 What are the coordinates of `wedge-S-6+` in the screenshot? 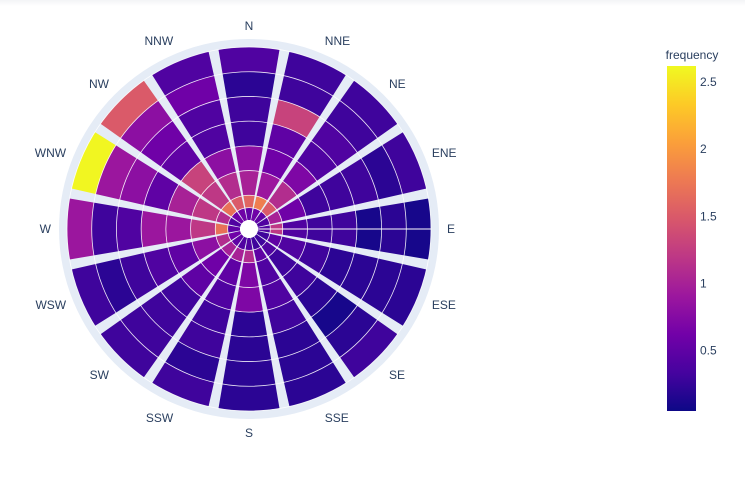 It's located at (249, 398).